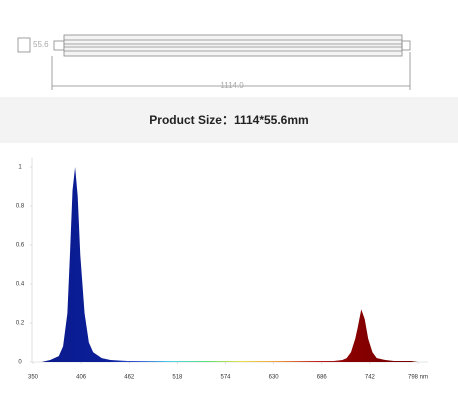 The height and width of the screenshot is (405, 458). What do you see at coordinates (41, 44) in the screenshot?
I see `width-label: 55.6` at bounding box center [41, 44].